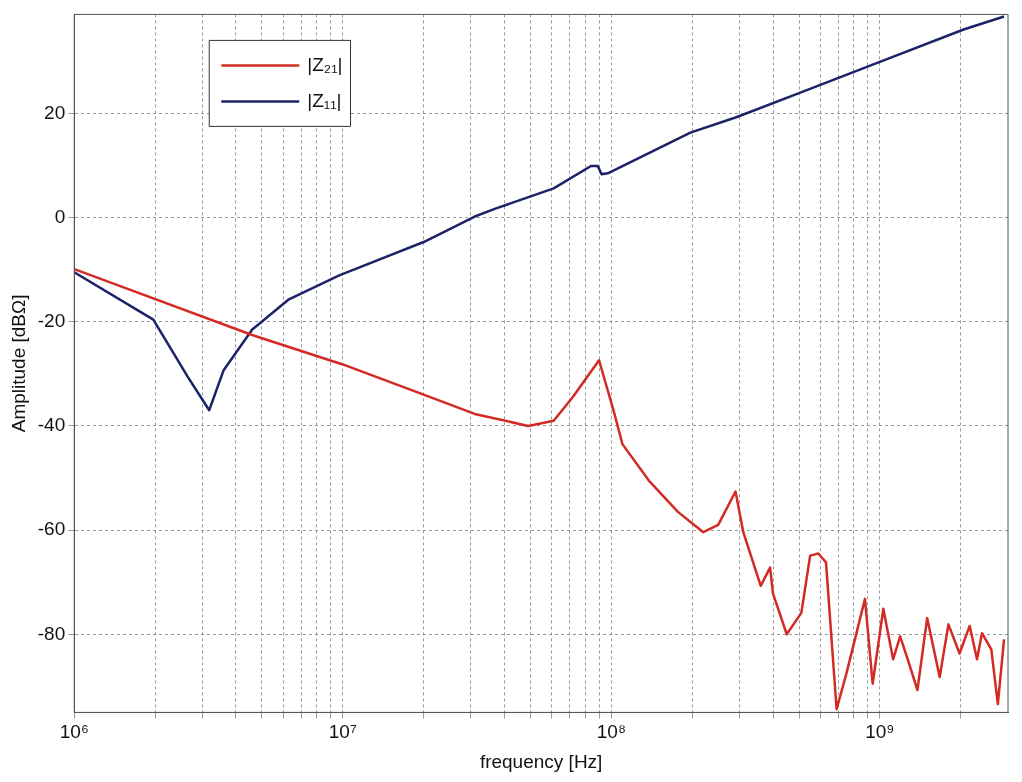 The height and width of the screenshot is (782, 1022). Describe the element at coordinates (880, 732) in the screenshot. I see `x-tick-label: 10⁹` at that location.